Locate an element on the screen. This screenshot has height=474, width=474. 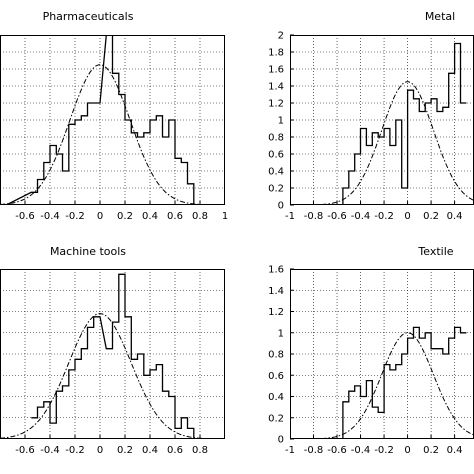
panel-title: Metal is located at coordinates (440, 16).